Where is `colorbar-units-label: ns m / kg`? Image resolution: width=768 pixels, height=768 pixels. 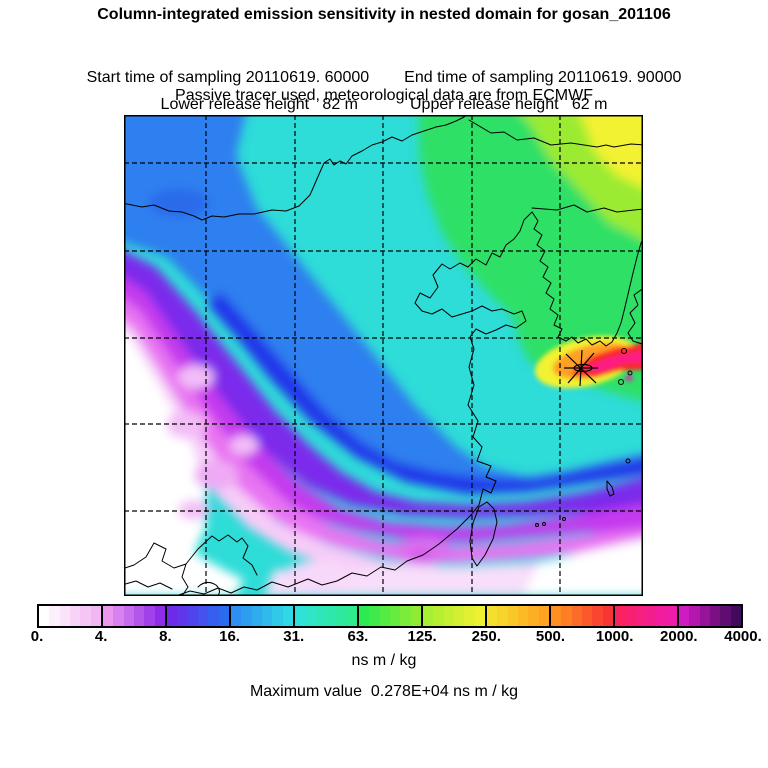 colorbar-units-label: ns m / kg is located at coordinates (384, 660).